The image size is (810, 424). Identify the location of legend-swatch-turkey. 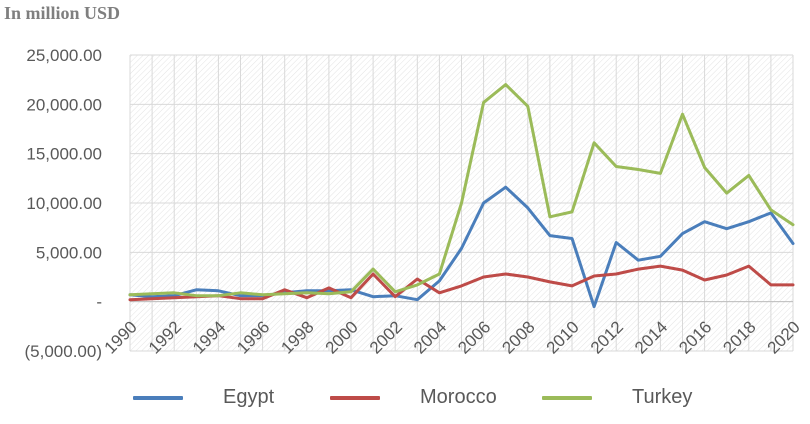
(567, 397).